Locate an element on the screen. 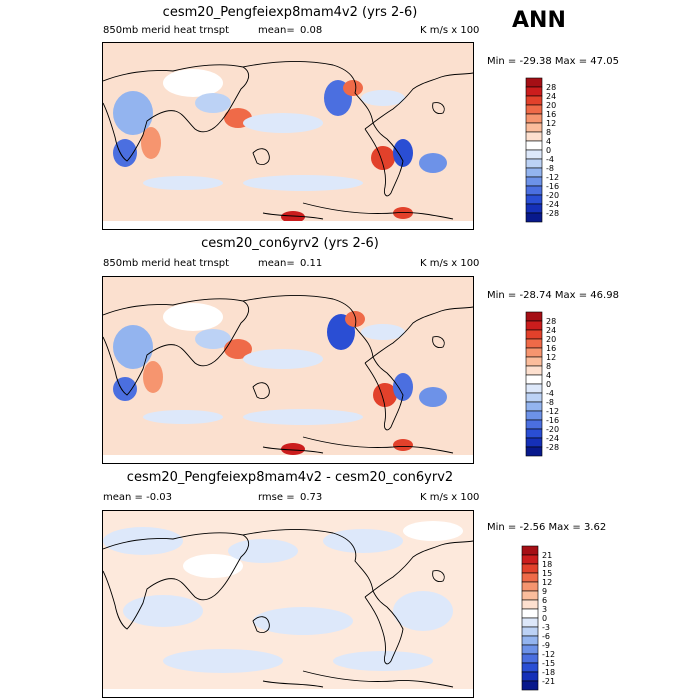 This screenshot has height=700, width=700. colorbar-tick-label: 20 is located at coordinates (551, 339).